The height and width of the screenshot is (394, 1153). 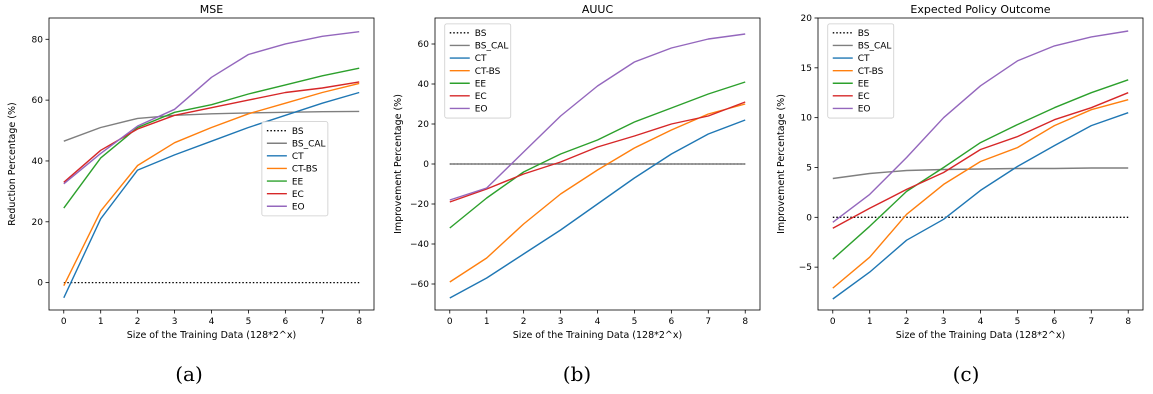 What do you see at coordinates (38, 40) in the screenshot?
I see `y-tick-label: 80` at bounding box center [38, 40].